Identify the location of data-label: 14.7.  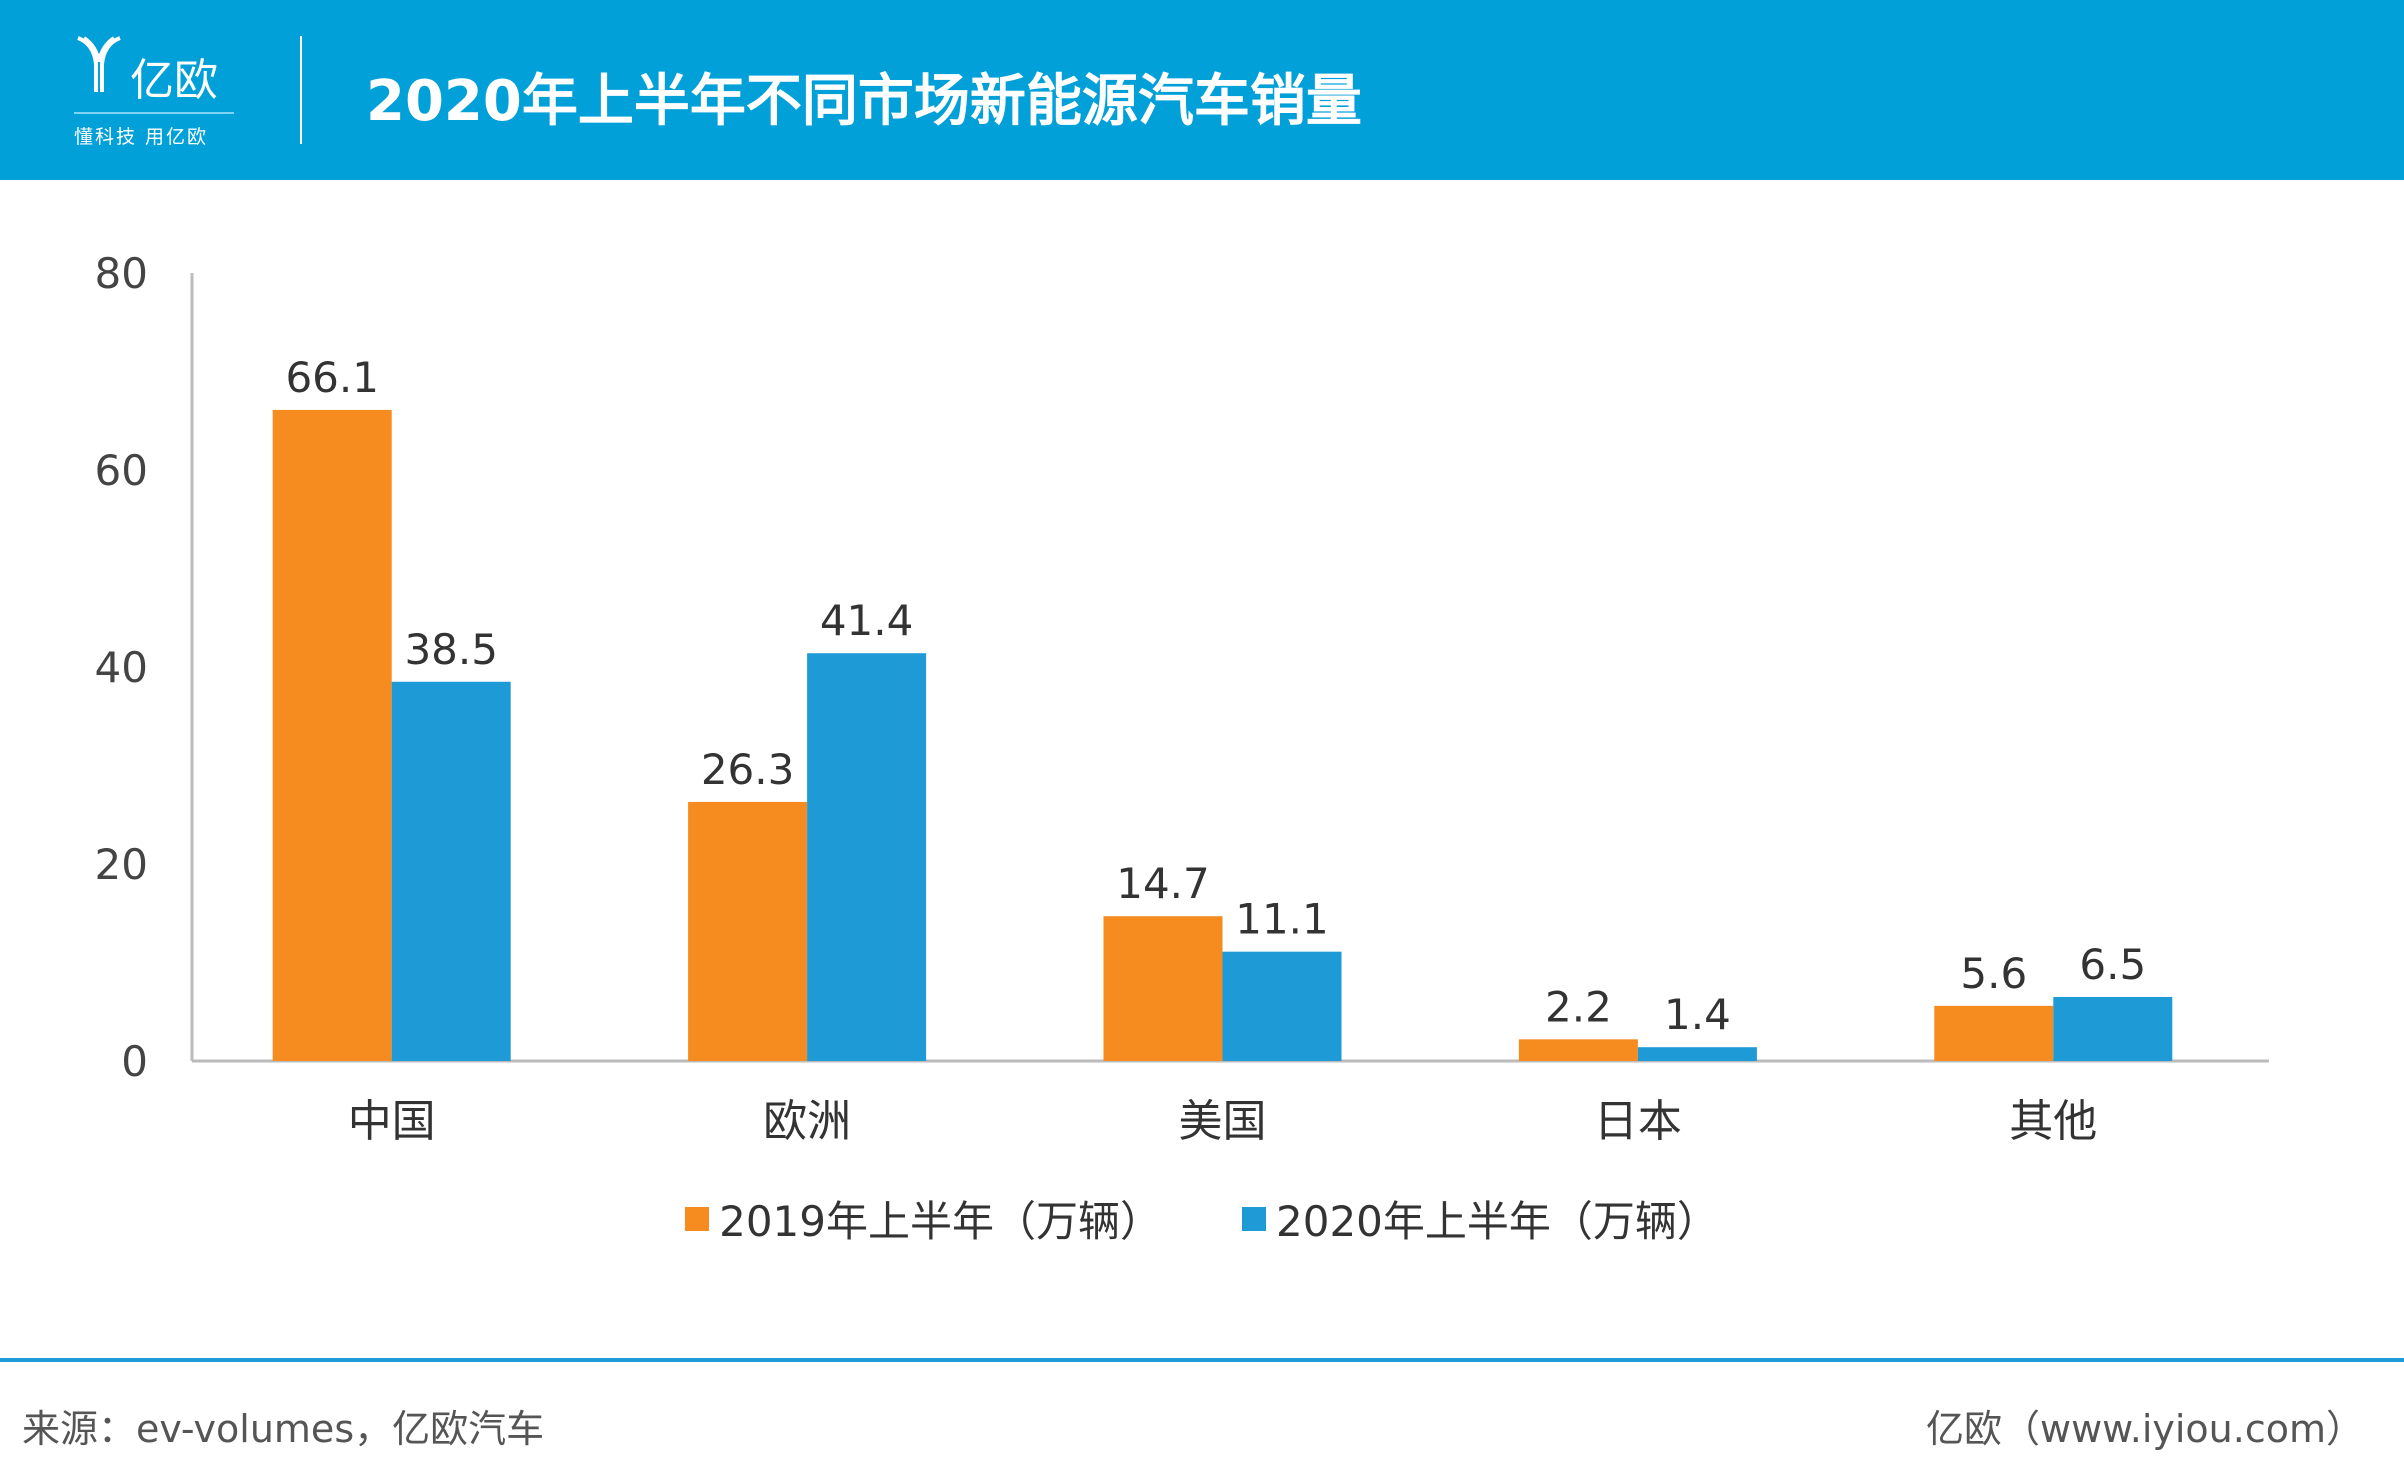
(1163, 883).